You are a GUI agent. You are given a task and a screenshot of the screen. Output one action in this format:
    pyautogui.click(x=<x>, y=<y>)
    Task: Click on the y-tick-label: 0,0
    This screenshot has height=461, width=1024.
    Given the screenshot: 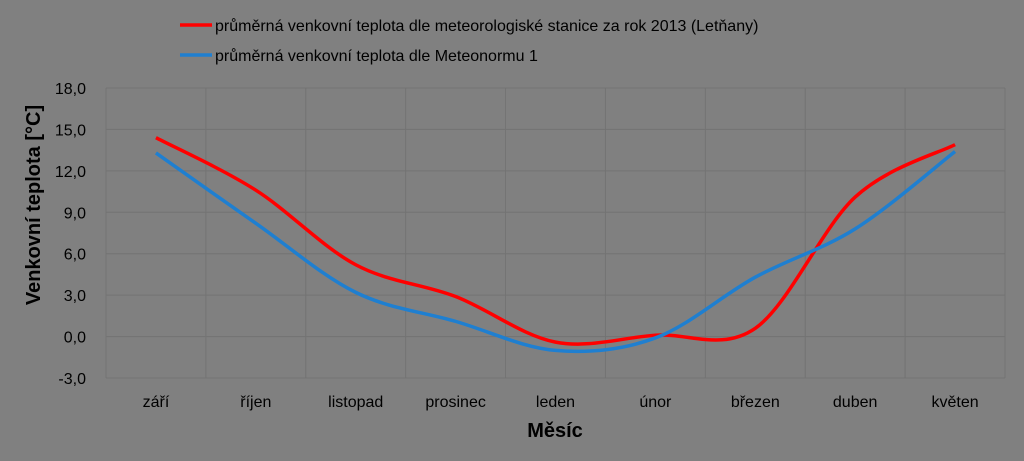 What is the action you would take?
    pyautogui.click(x=75, y=338)
    